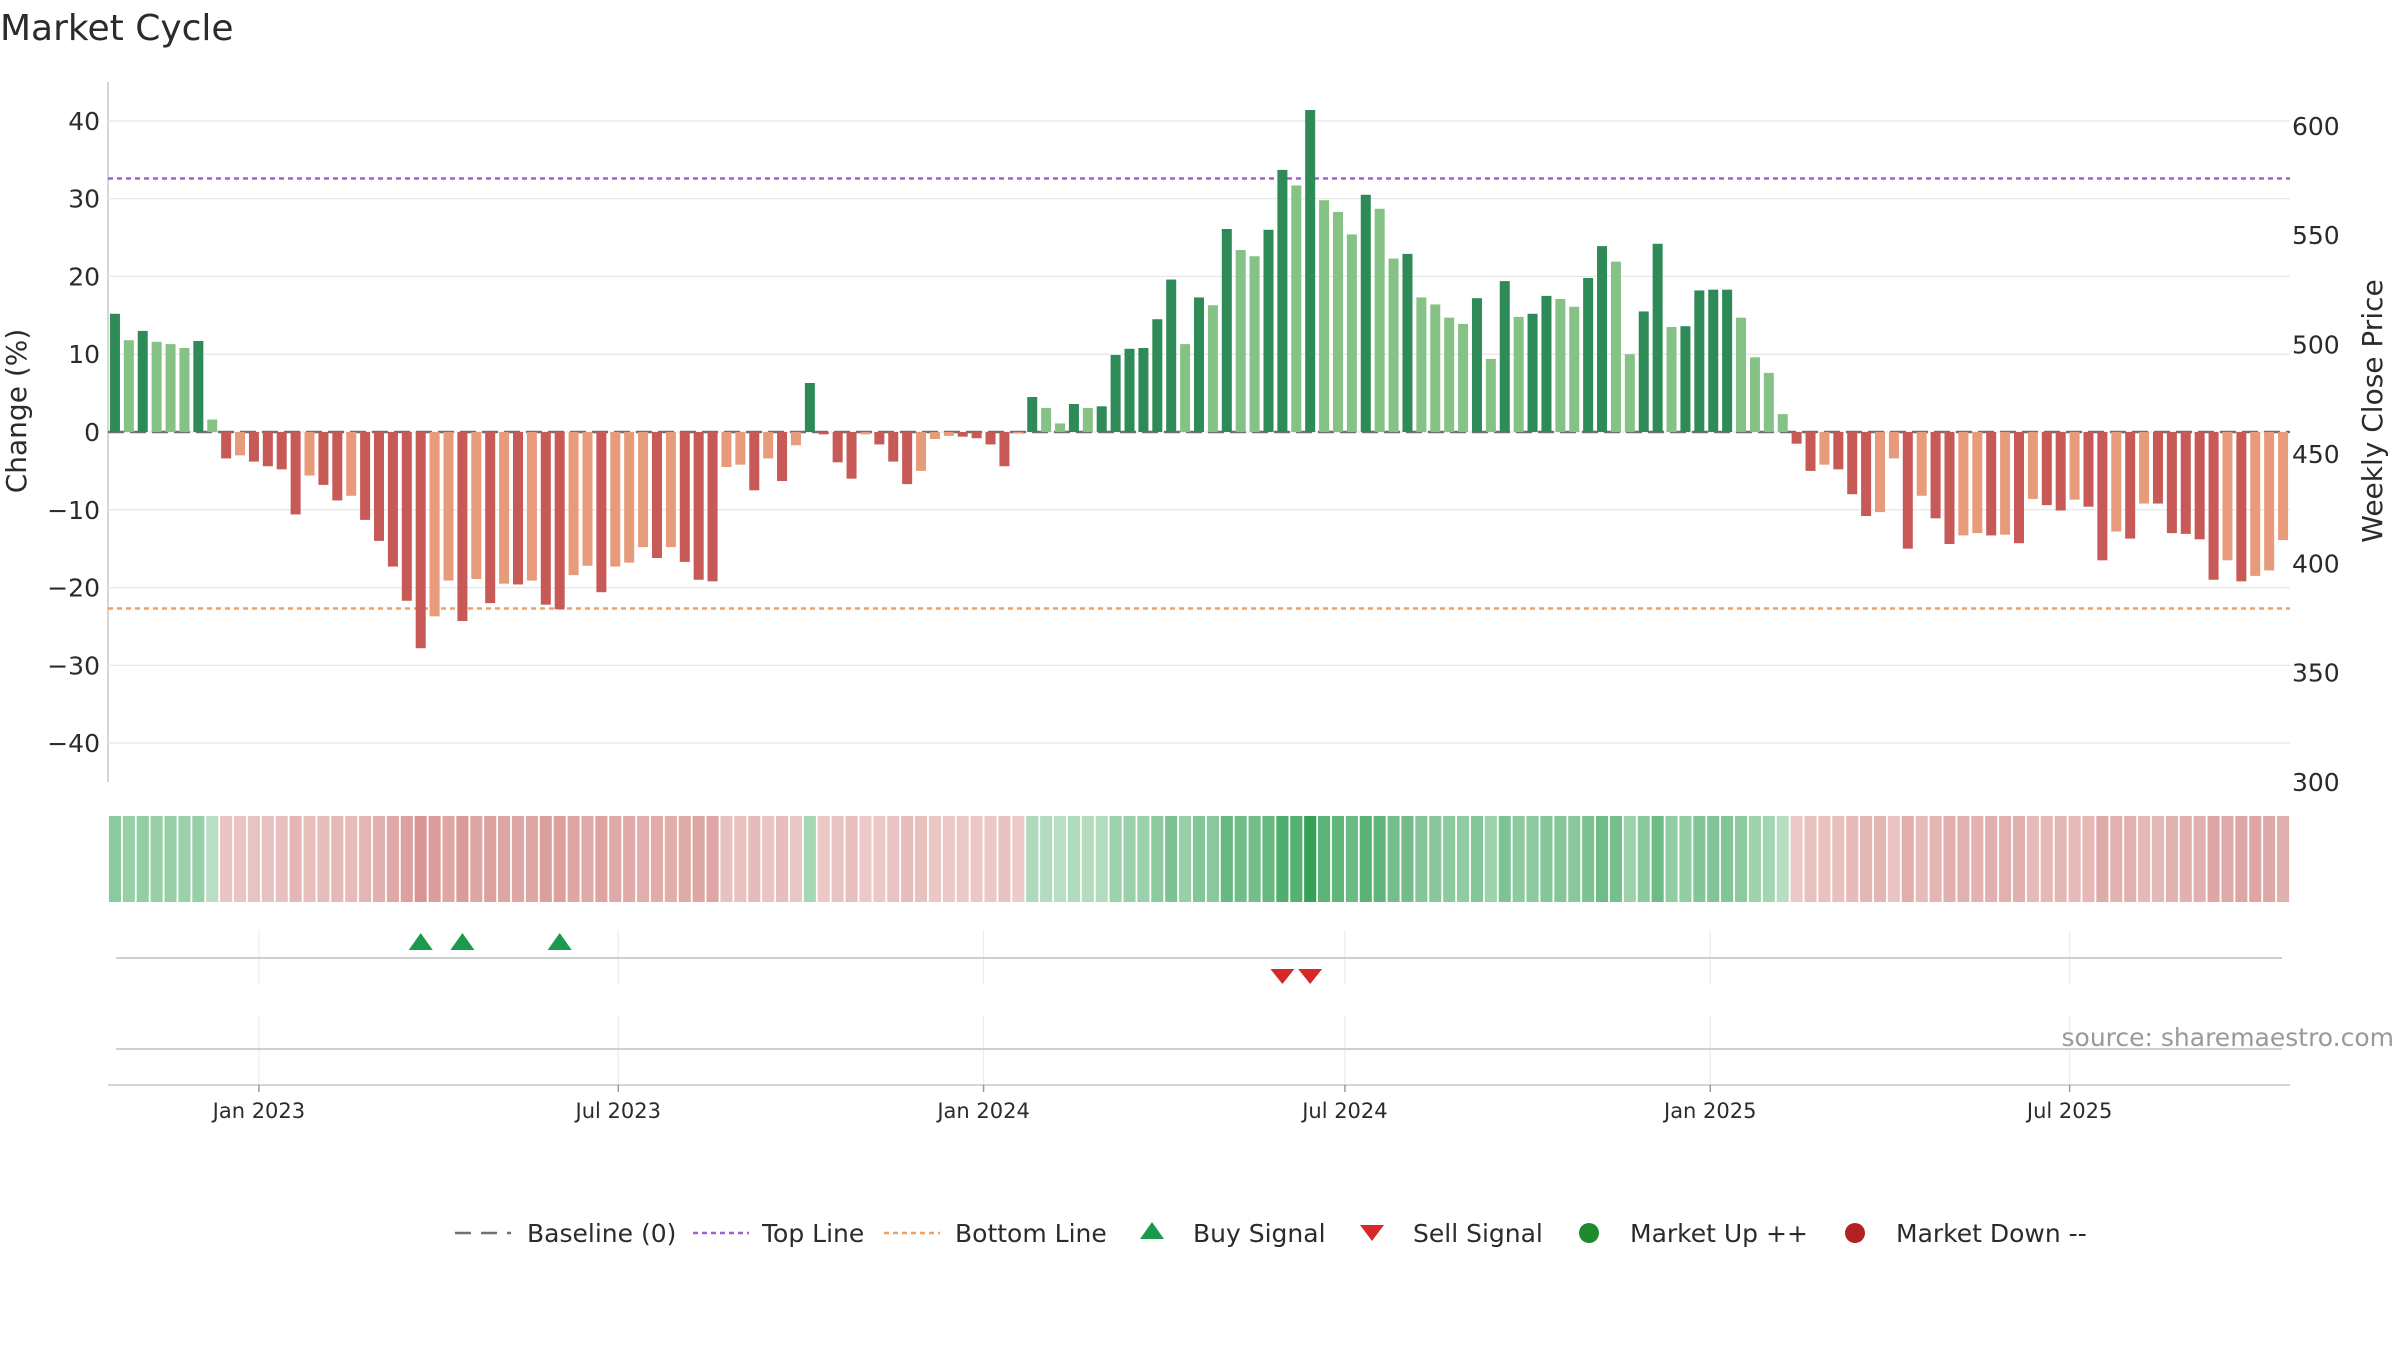 The image size is (2400, 1350). Describe the element at coordinates (1966, 1233) in the screenshot. I see `legend-item-down: Market Down --` at that location.